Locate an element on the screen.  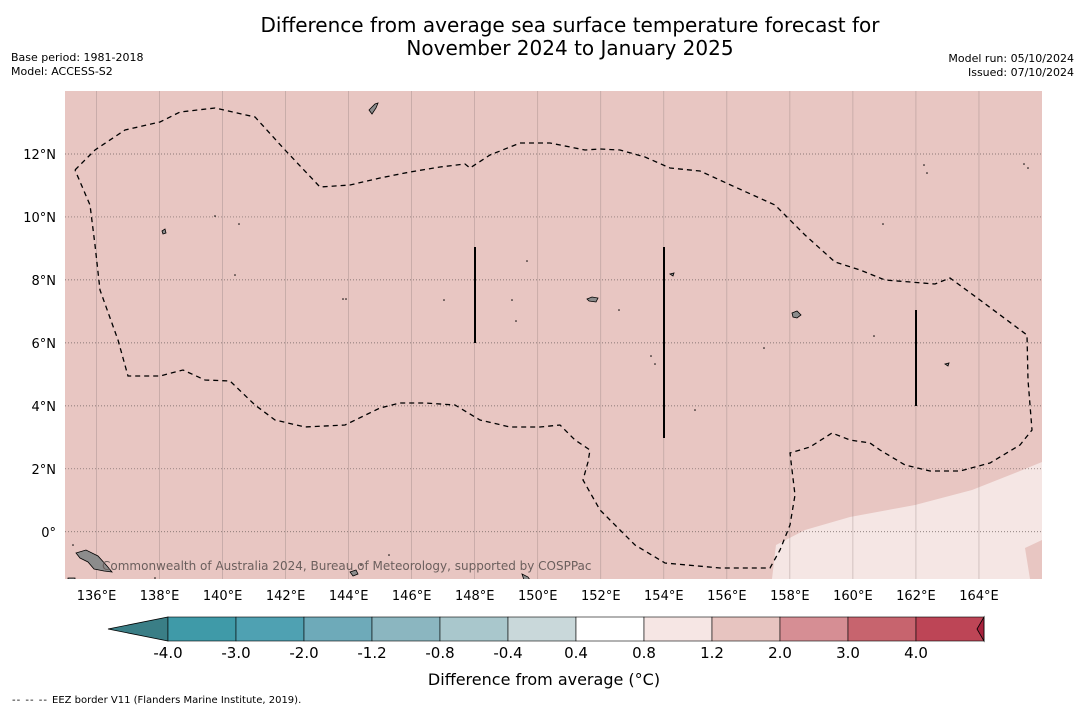
colorbar-tick-label: -0.8 is located at coordinates (439, 653).